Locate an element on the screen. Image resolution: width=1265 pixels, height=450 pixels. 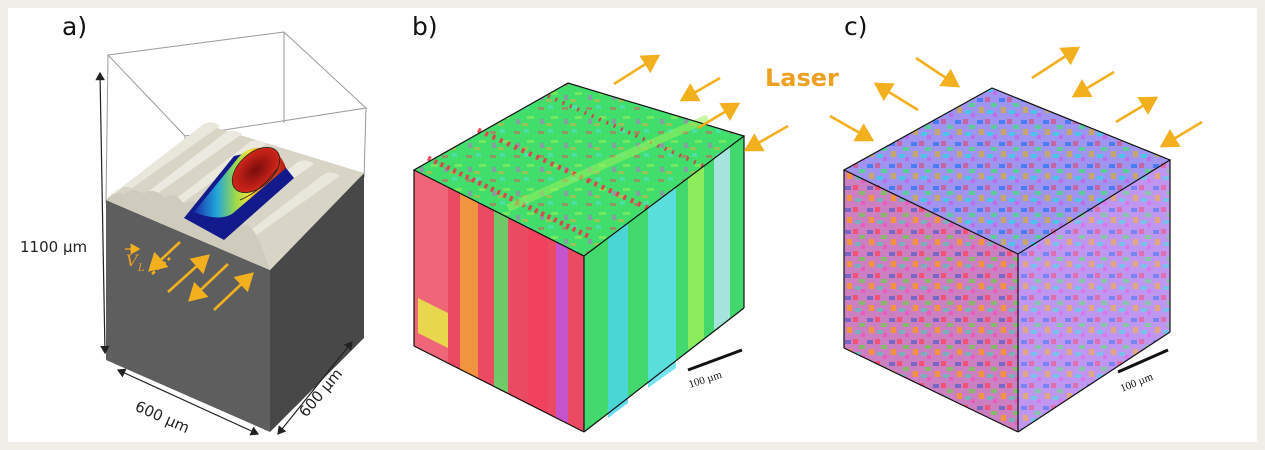
width-dimension-line is located at coordinates (188, 402).